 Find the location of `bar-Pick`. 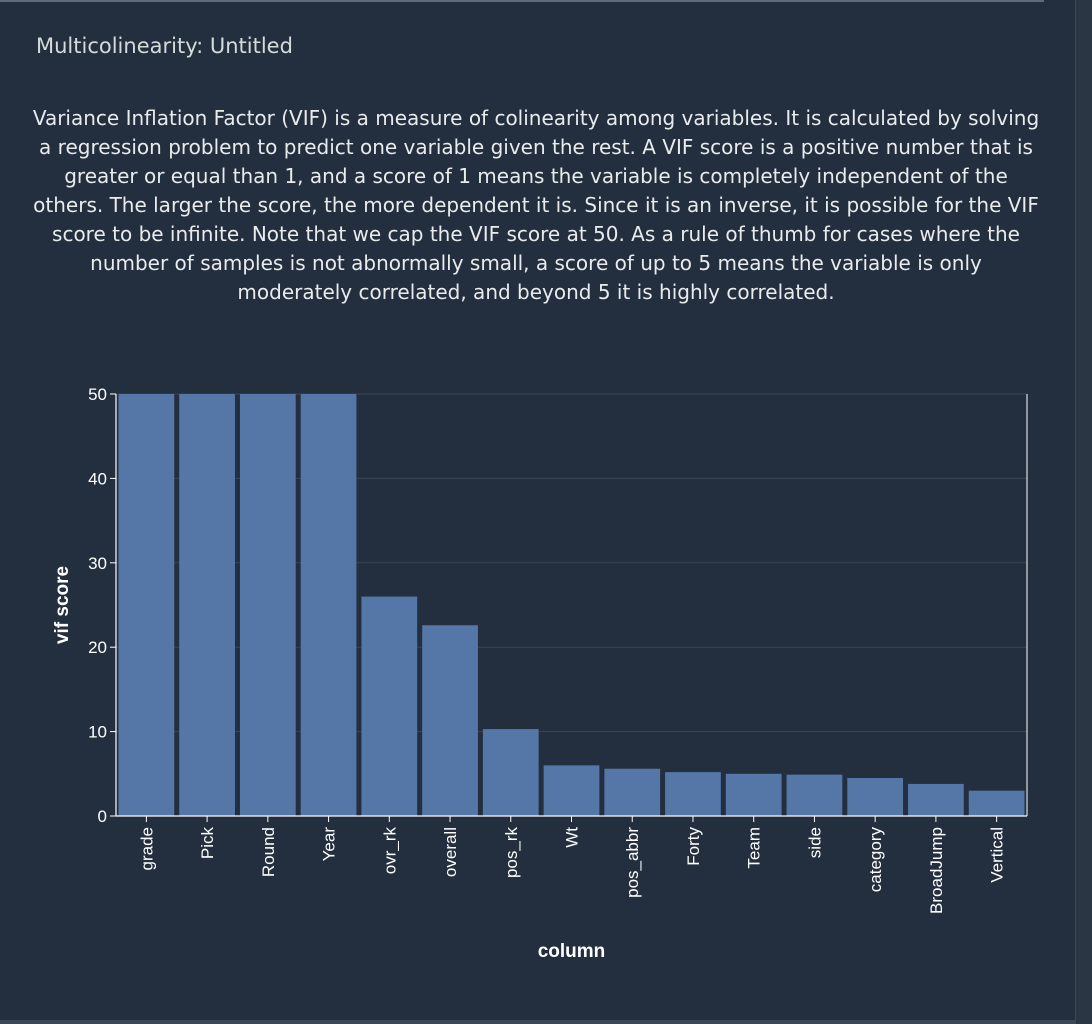

bar-Pick is located at coordinates (207, 605).